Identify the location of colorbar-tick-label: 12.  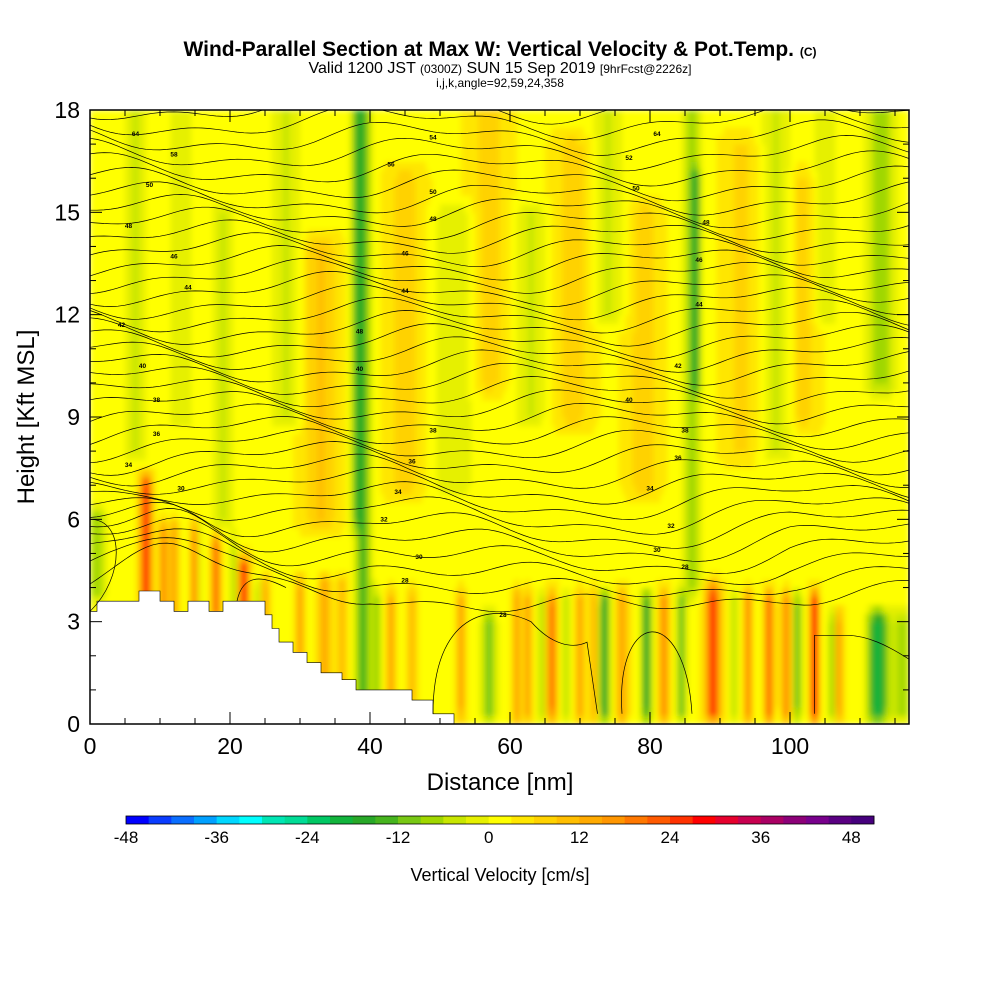
(579, 837).